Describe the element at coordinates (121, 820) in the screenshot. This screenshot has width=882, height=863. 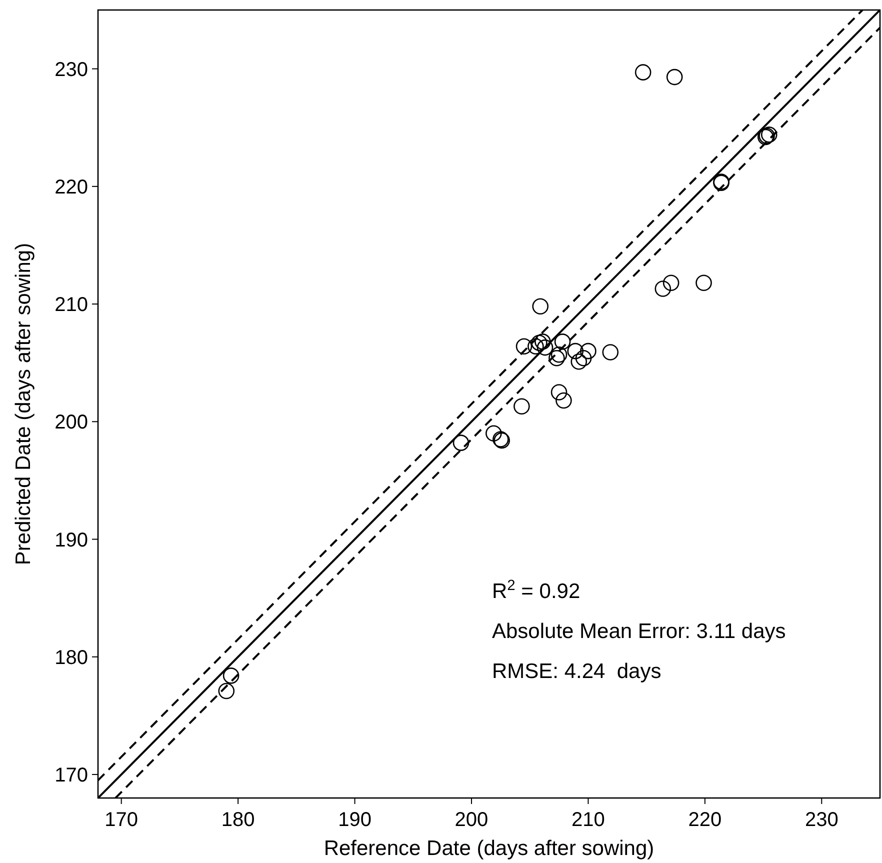
I see `x-tick-label: 170` at that location.